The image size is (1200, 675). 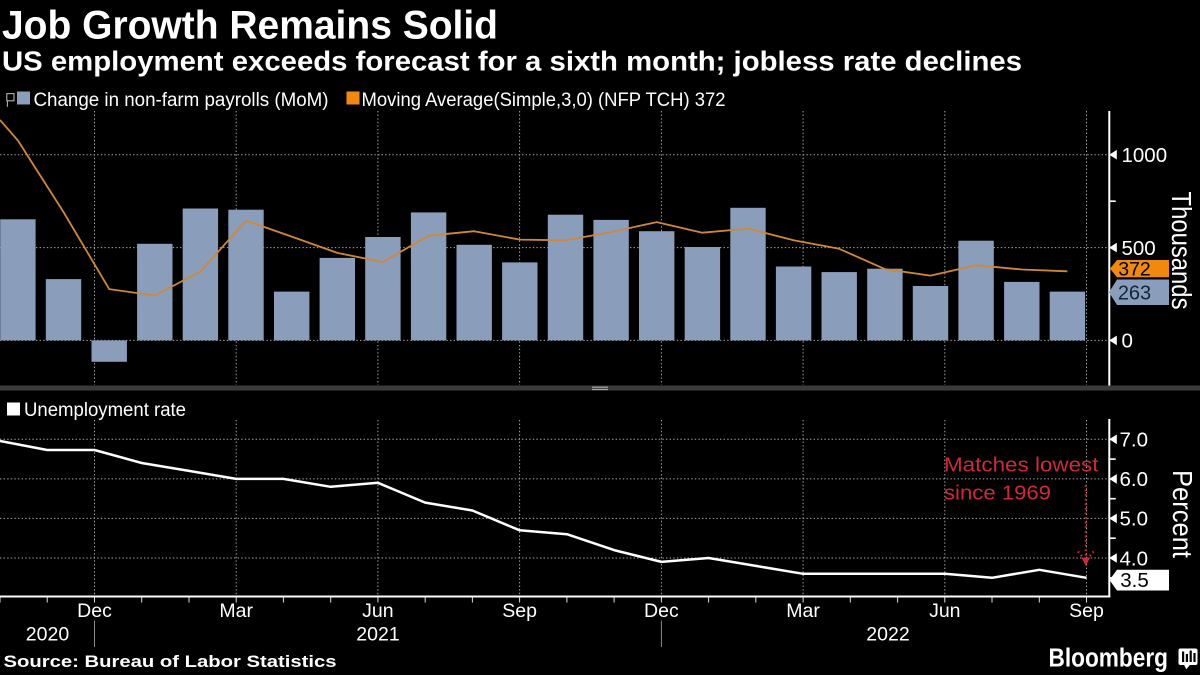 What do you see at coordinates (544, 100) in the screenshot?
I see `svg-text:Moving Average(Simple,3,0) (NF: Moving Average(Simple,3,0) (NFP TCH) 372` at bounding box center [544, 100].